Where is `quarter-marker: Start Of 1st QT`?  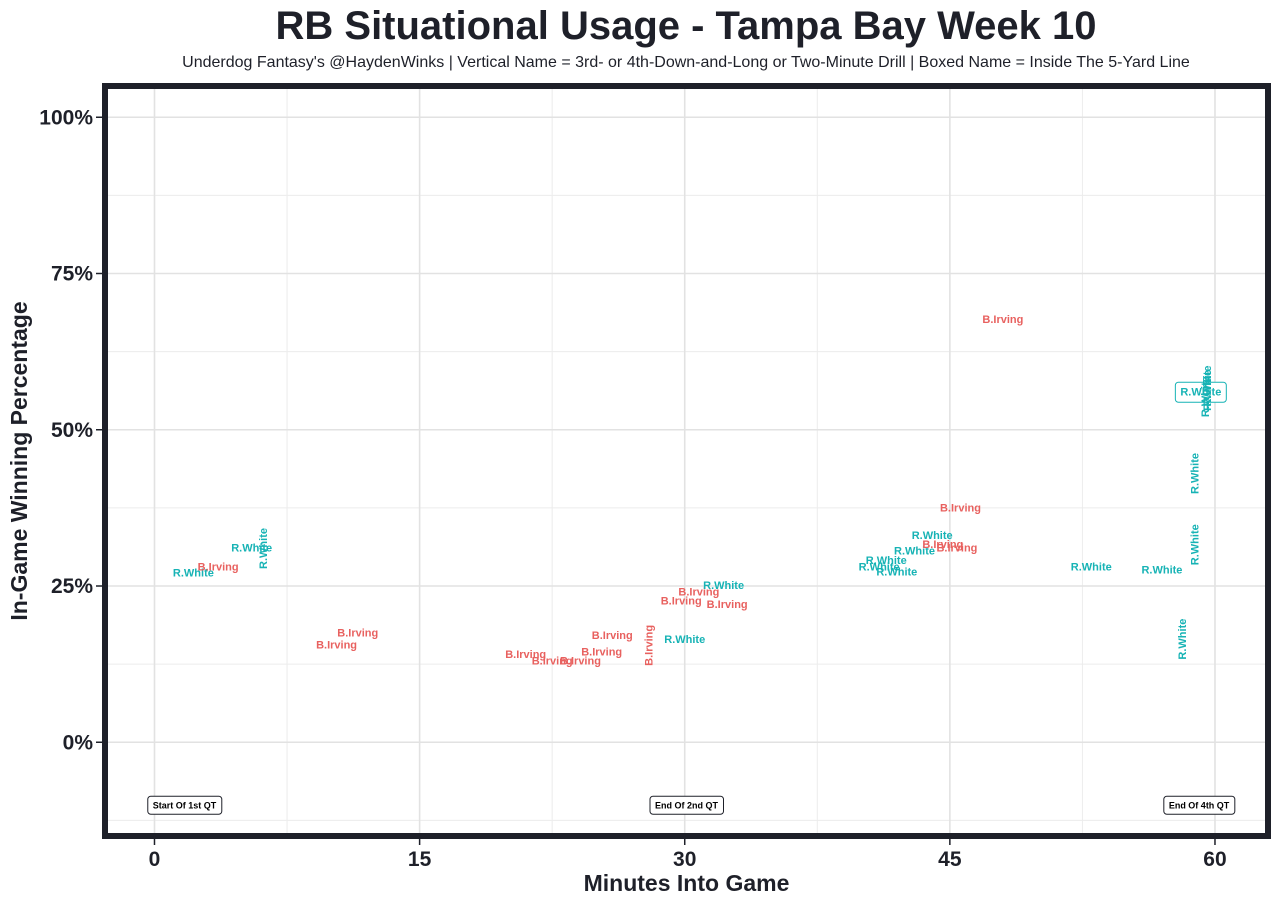
quarter-marker: Start Of 1st QT is located at coordinates (185, 805).